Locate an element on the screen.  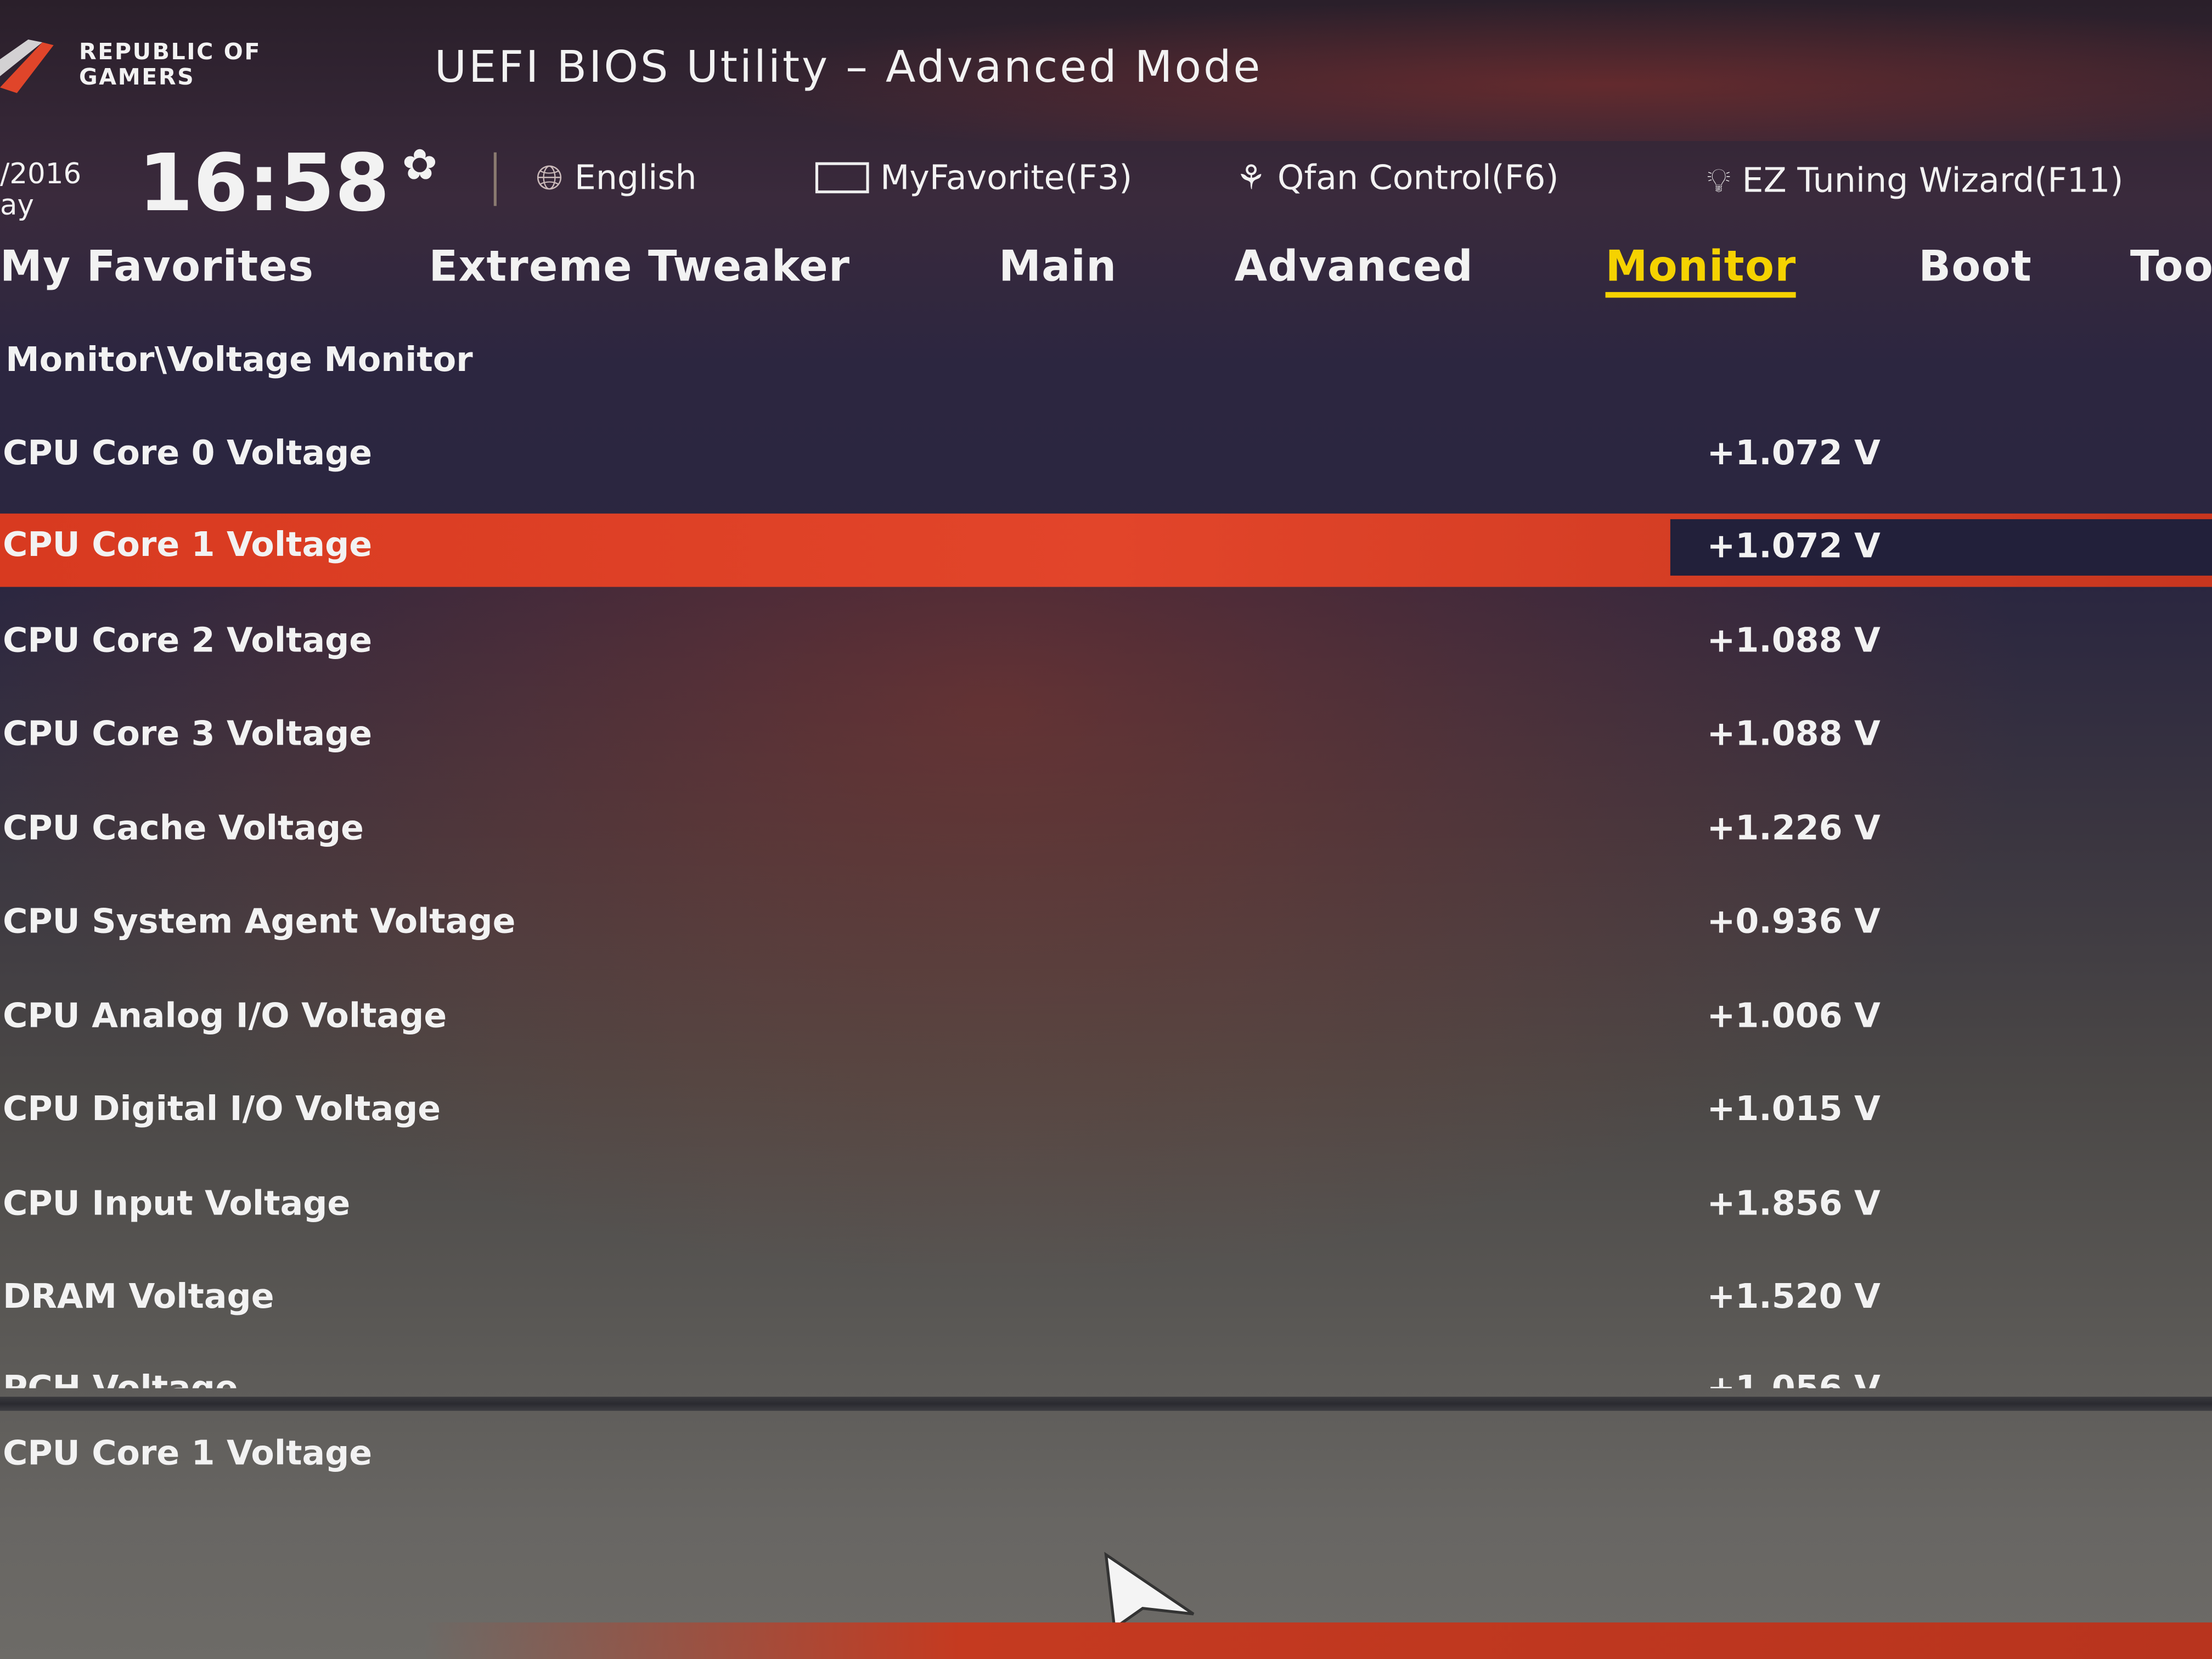
tab-extreme-tweaker: Extreme Tweaker is located at coordinates (640, 268).